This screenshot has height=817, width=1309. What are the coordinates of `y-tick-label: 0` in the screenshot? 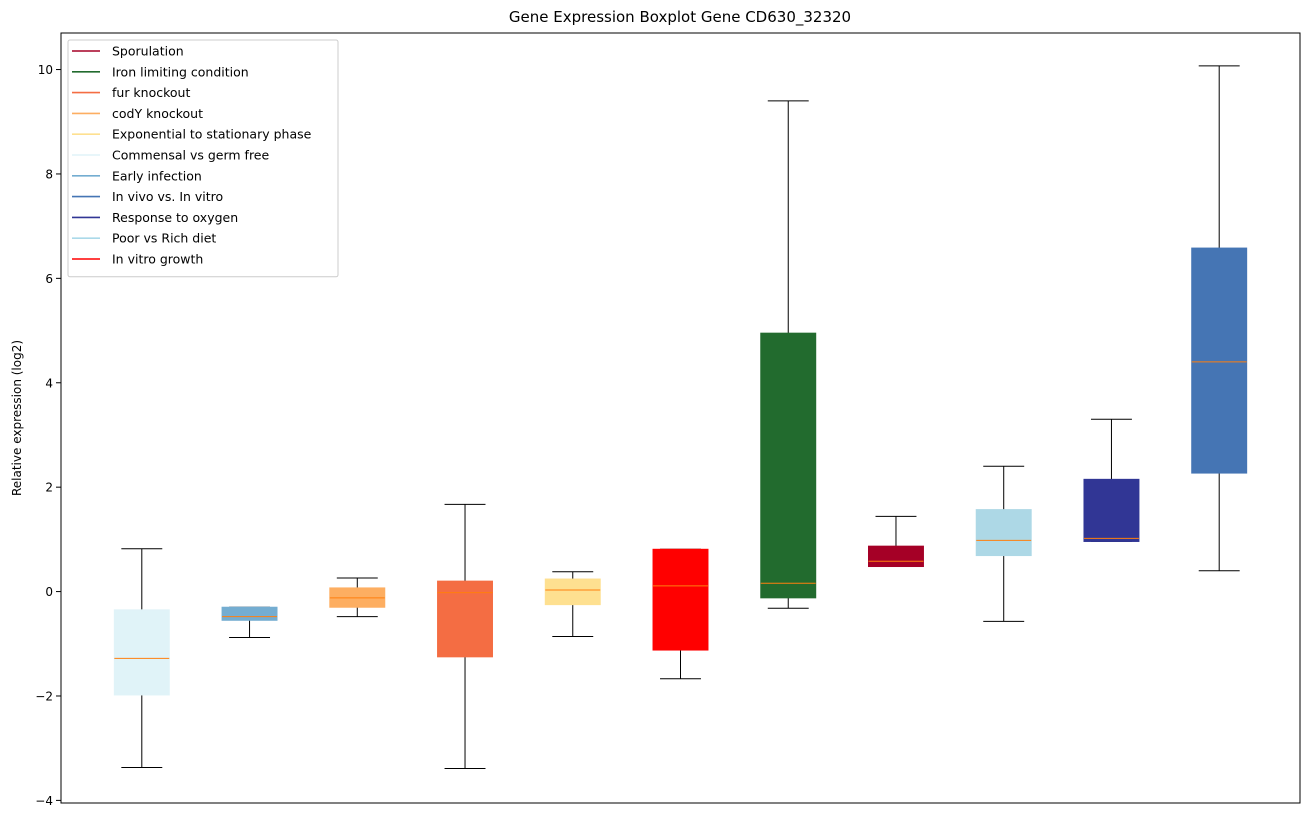 It's located at (49, 592).